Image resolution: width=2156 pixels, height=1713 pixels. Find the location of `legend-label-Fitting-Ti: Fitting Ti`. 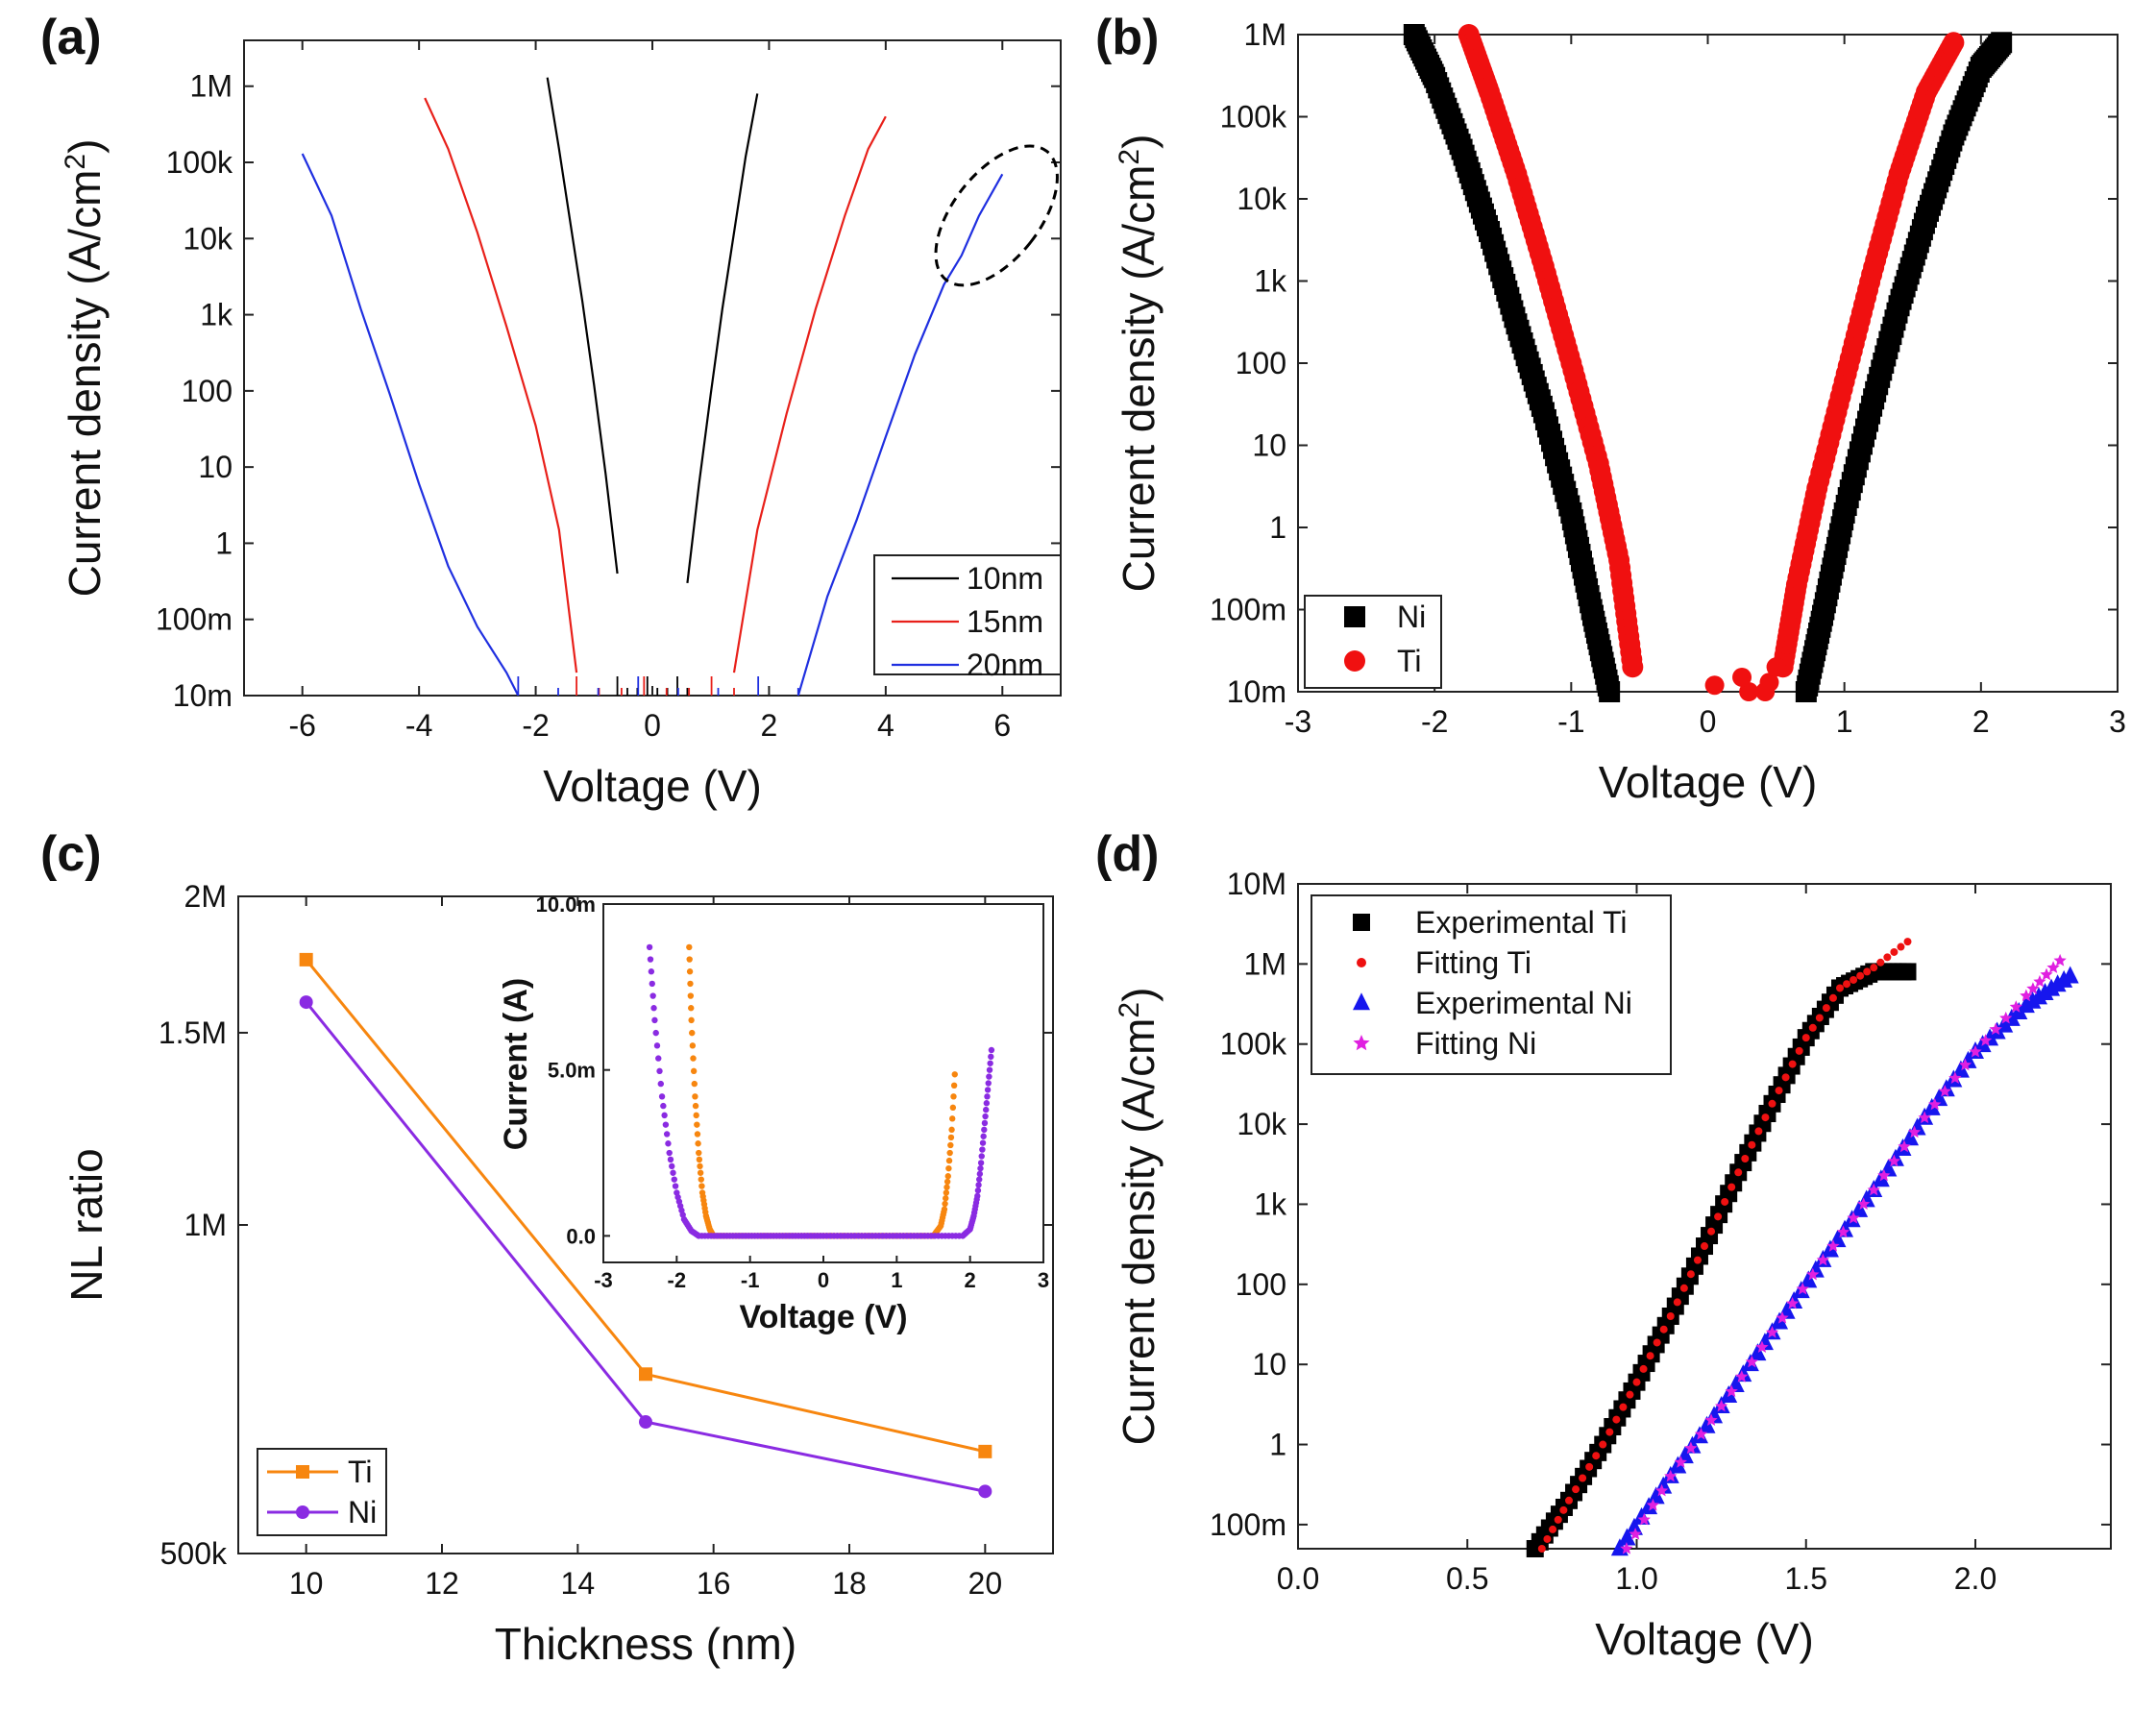

legend-label-Fitting-Ti: Fitting Ti is located at coordinates (1473, 962).